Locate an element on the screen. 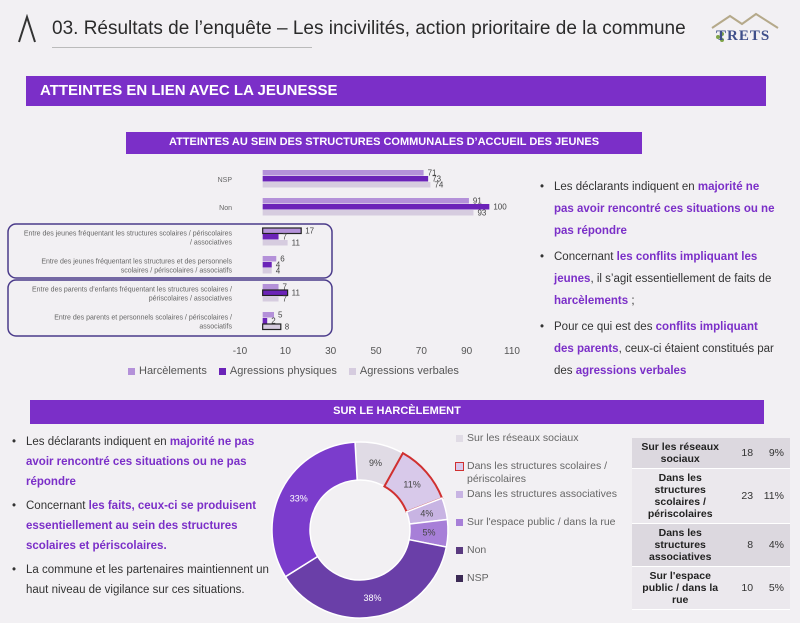 This screenshot has width=800, height=623. donut-slice-label: 33% is located at coordinates (299, 498).